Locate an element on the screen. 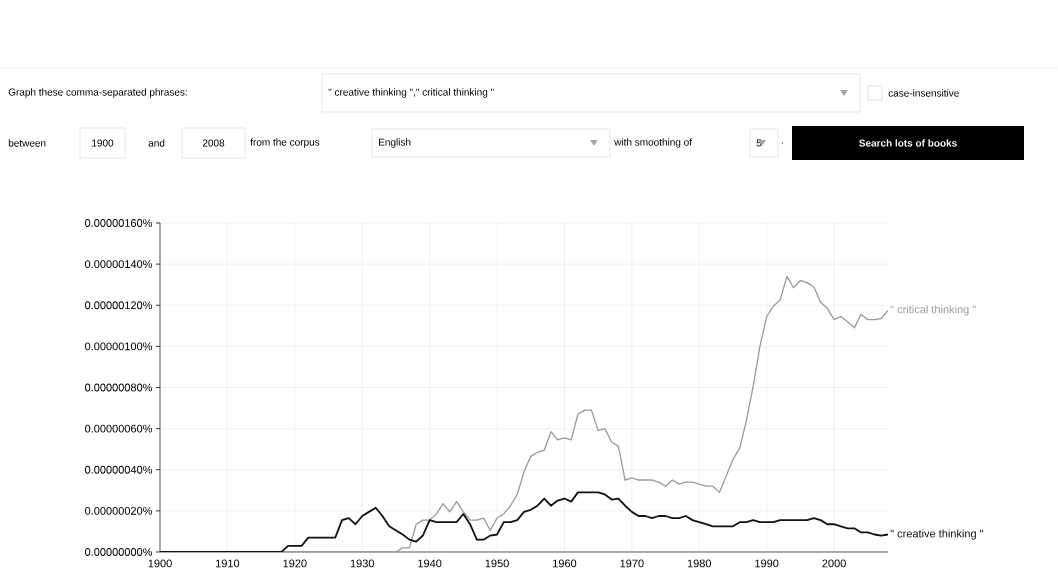 The height and width of the screenshot is (583, 1058). text: 2008 is located at coordinates (213, 143).